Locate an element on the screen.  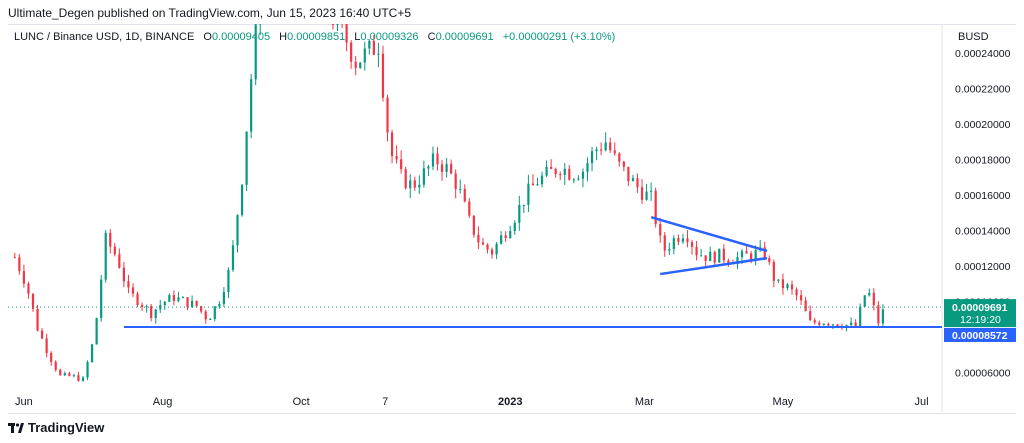
x-tick-label: Oct is located at coordinates (301, 402).